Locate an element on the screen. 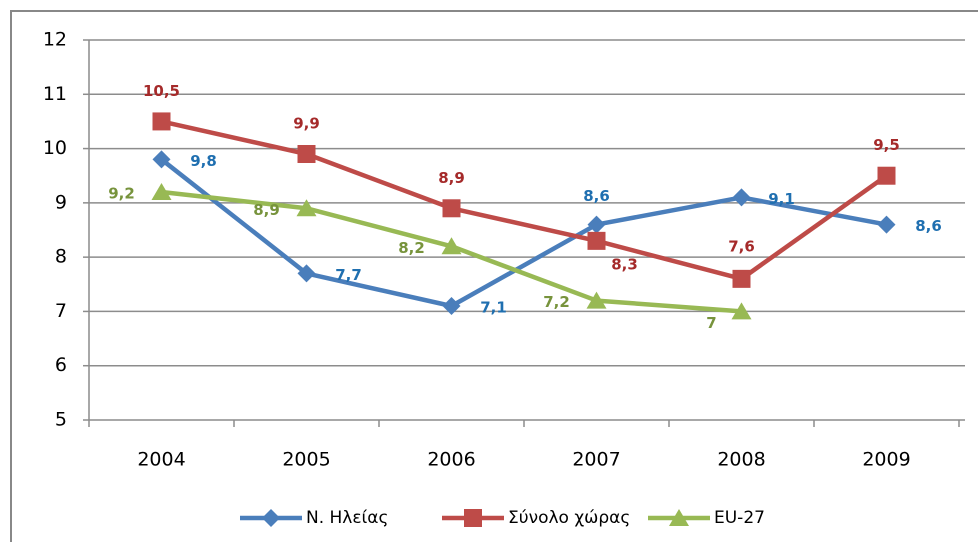 The image size is (978, 542). x-tick-label: 2006 is located at coordinates (451, 460).